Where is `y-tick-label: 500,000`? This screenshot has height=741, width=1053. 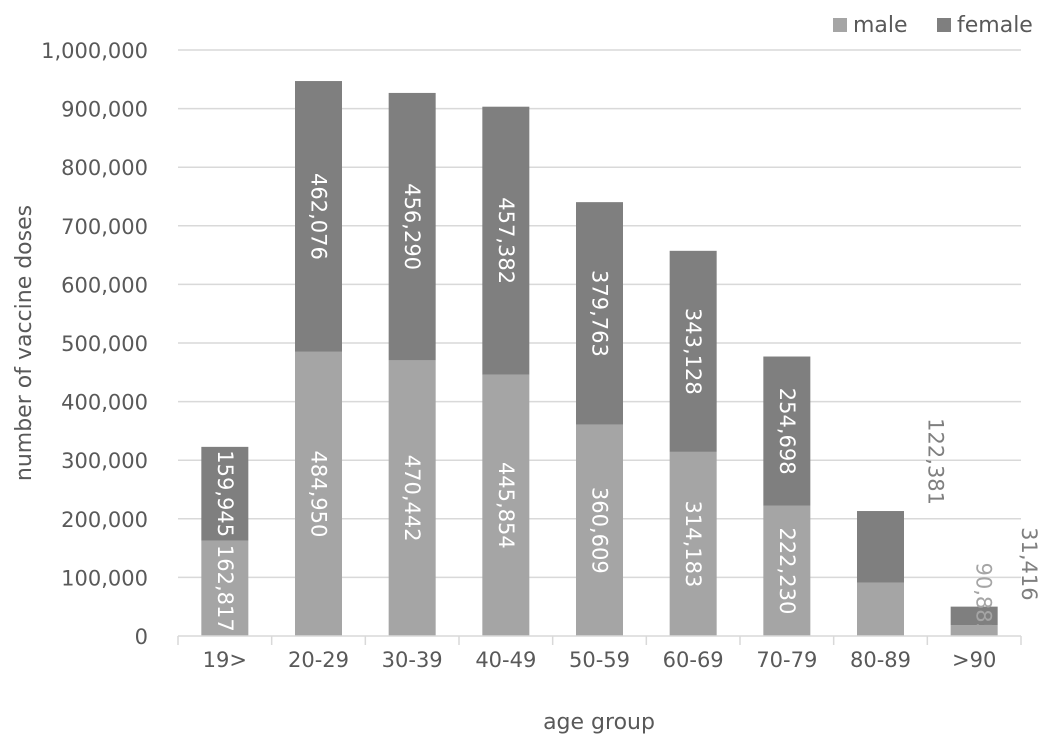 y-tick-label: 500,000 is located at coordinates (104, 344).